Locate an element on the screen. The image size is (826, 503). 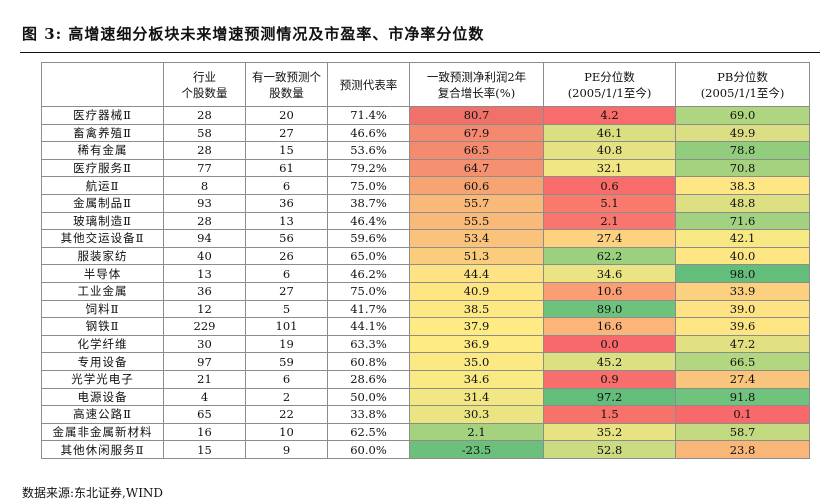
pb-percentile: 27.4 is located at coordinates (742, 379).